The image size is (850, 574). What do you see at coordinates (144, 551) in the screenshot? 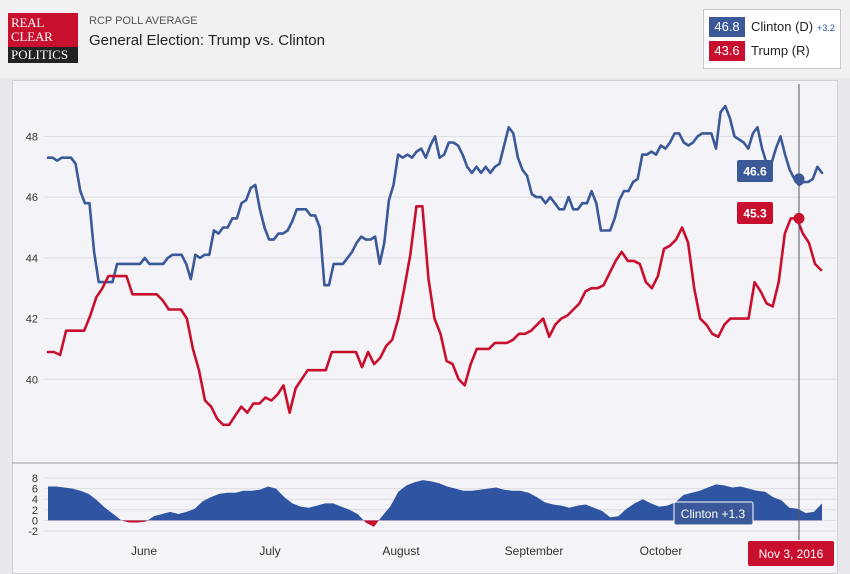
I see `x-tick-label: June` at bounding box center [144, 551].